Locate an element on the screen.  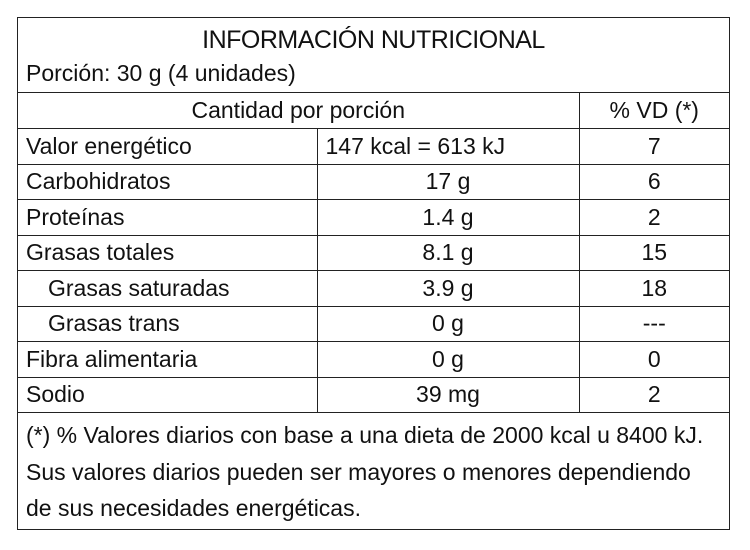
table-row: Grasas trans 0 g --- is located at coordinates (373, 323).